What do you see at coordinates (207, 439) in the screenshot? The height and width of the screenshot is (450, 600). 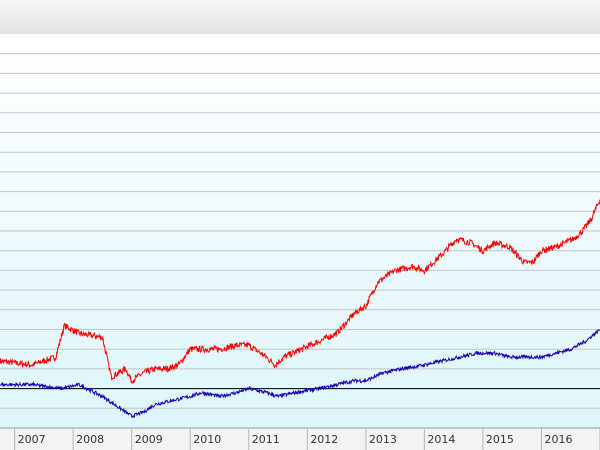 I see `x-tick-label: 2010` at bounding box center [207, 439].